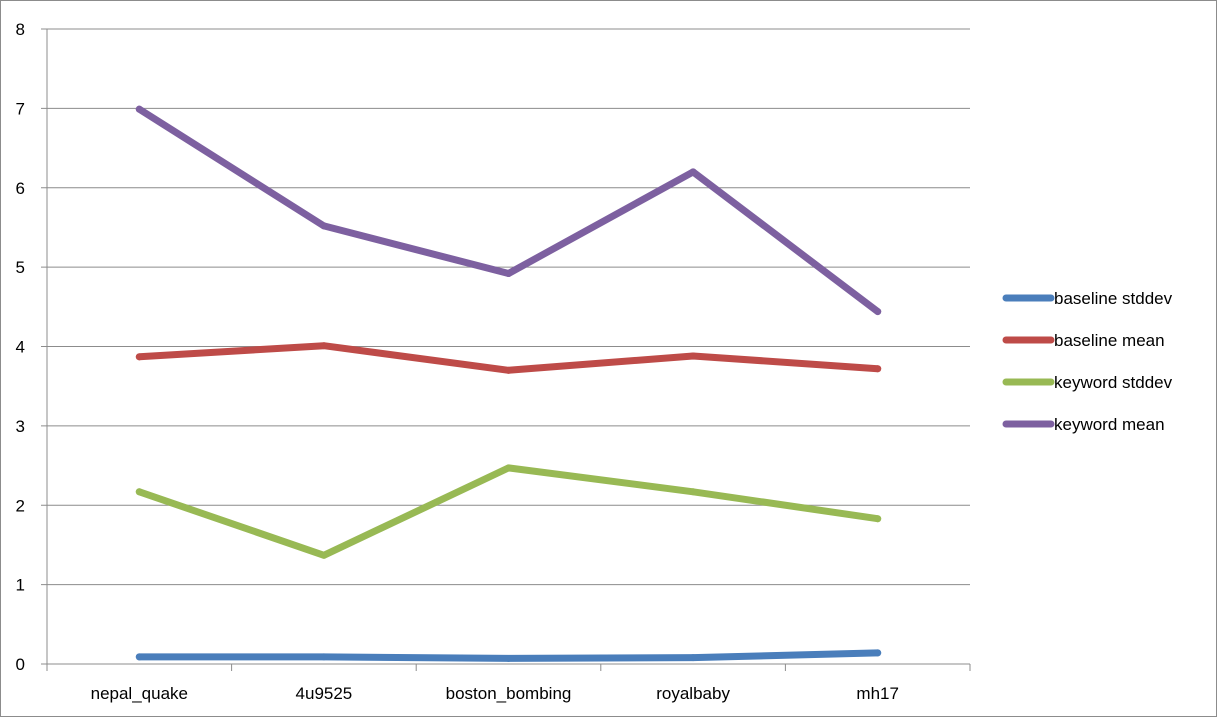  I want to click on x-tick-label: royalbaby, so click(693, 693).